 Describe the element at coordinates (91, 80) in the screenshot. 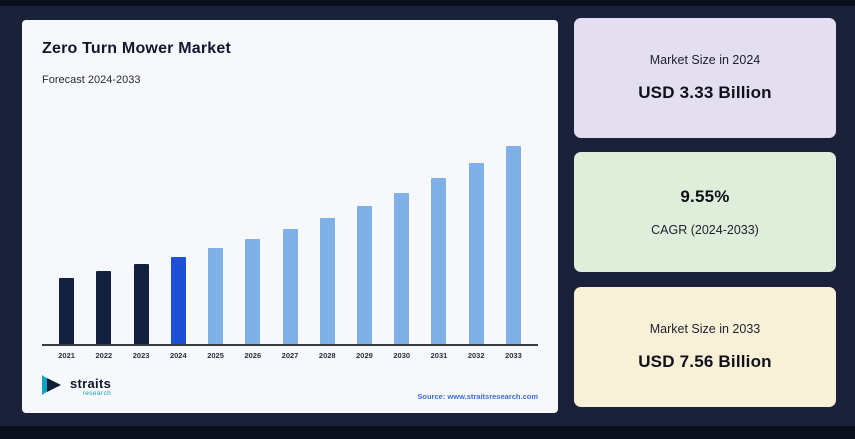

I see `chart-subtitle: Forecast 2024-2033` at that location.